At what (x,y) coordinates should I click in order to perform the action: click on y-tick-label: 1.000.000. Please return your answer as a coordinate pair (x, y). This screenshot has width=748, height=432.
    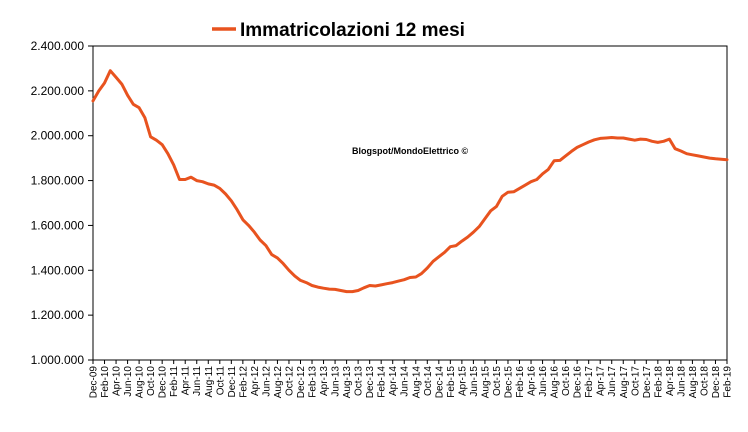
    Looking at the image, I should click on (58, 360).